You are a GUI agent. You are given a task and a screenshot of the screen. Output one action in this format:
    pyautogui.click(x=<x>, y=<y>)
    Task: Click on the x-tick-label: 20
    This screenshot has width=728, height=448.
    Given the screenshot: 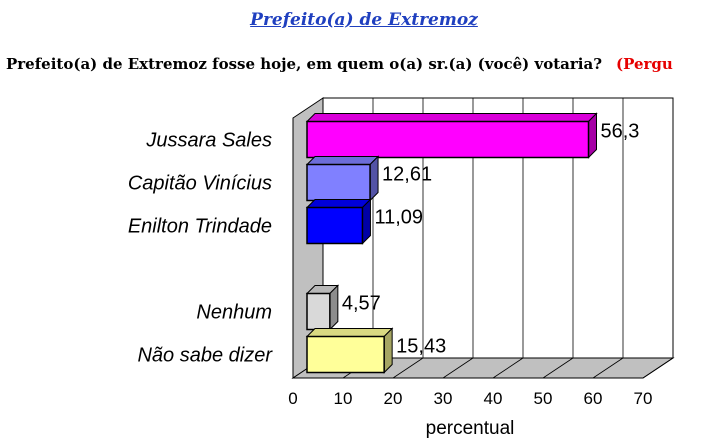 What is the action you would take?
    pyautogui.click(x=393, y=398)
    